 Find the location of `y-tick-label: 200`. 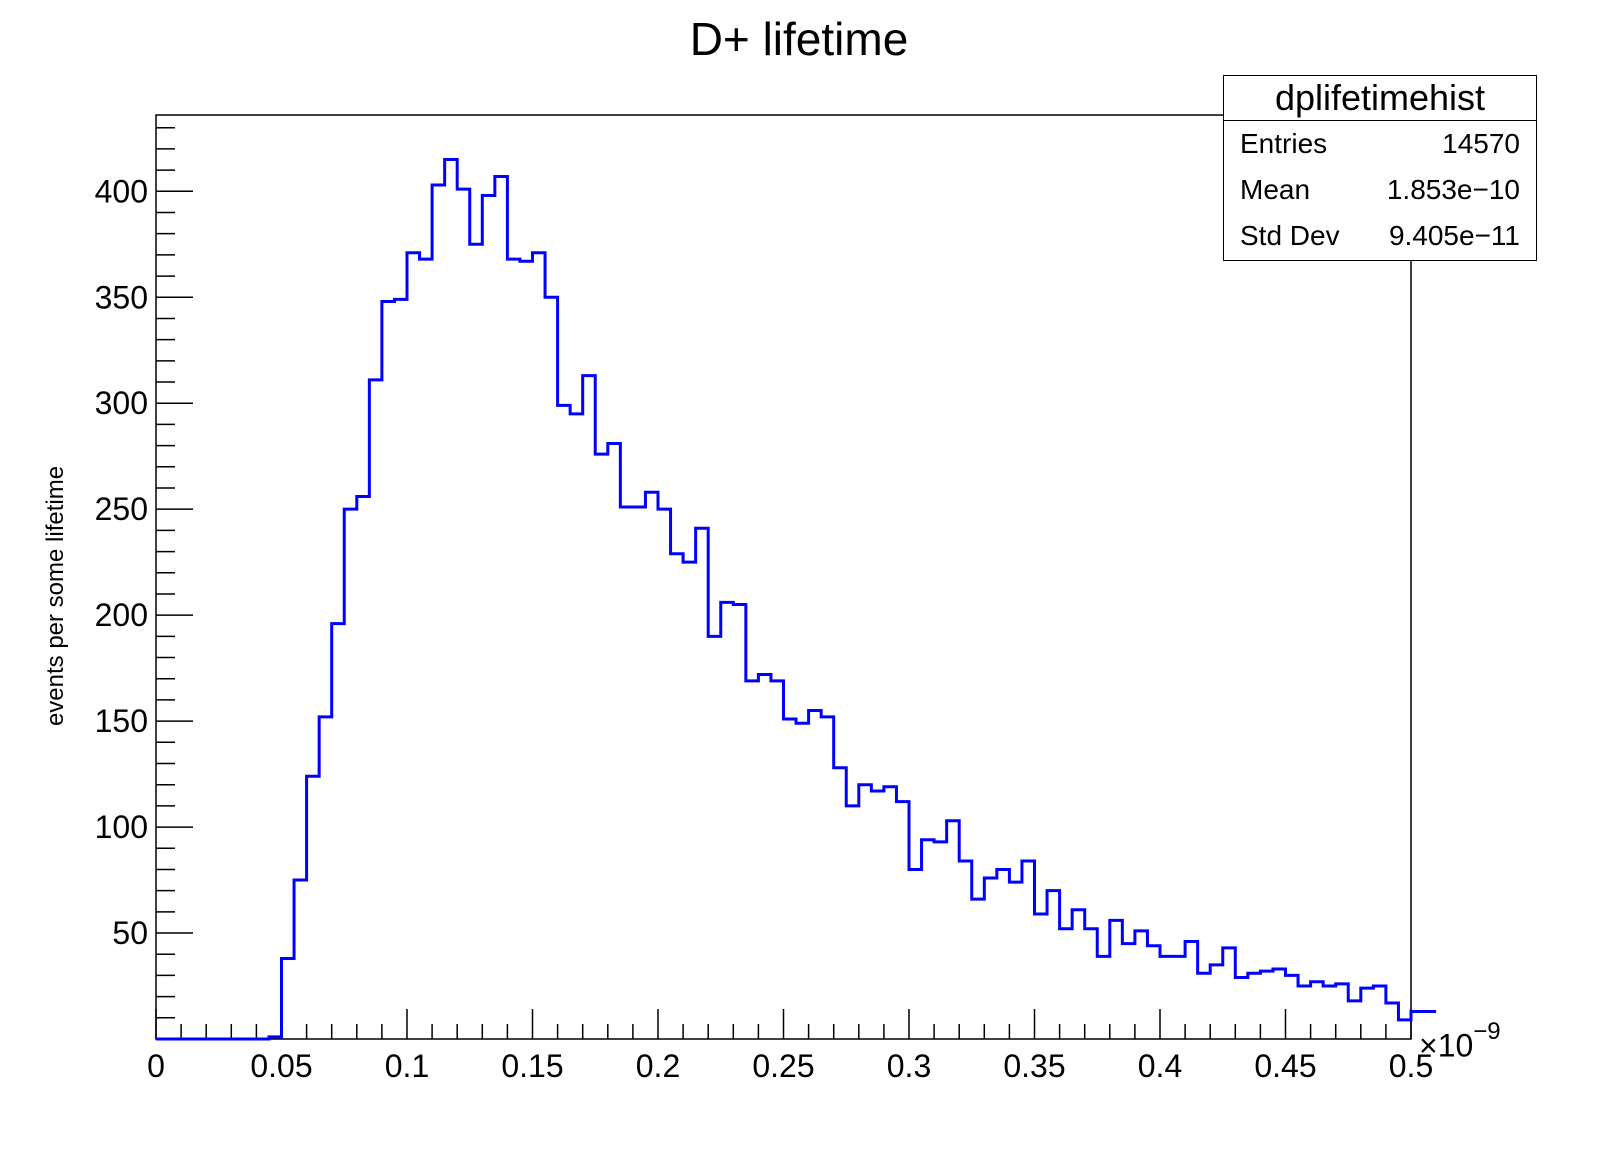

y-tick-label: 200 is located at coordinates (121, 615).